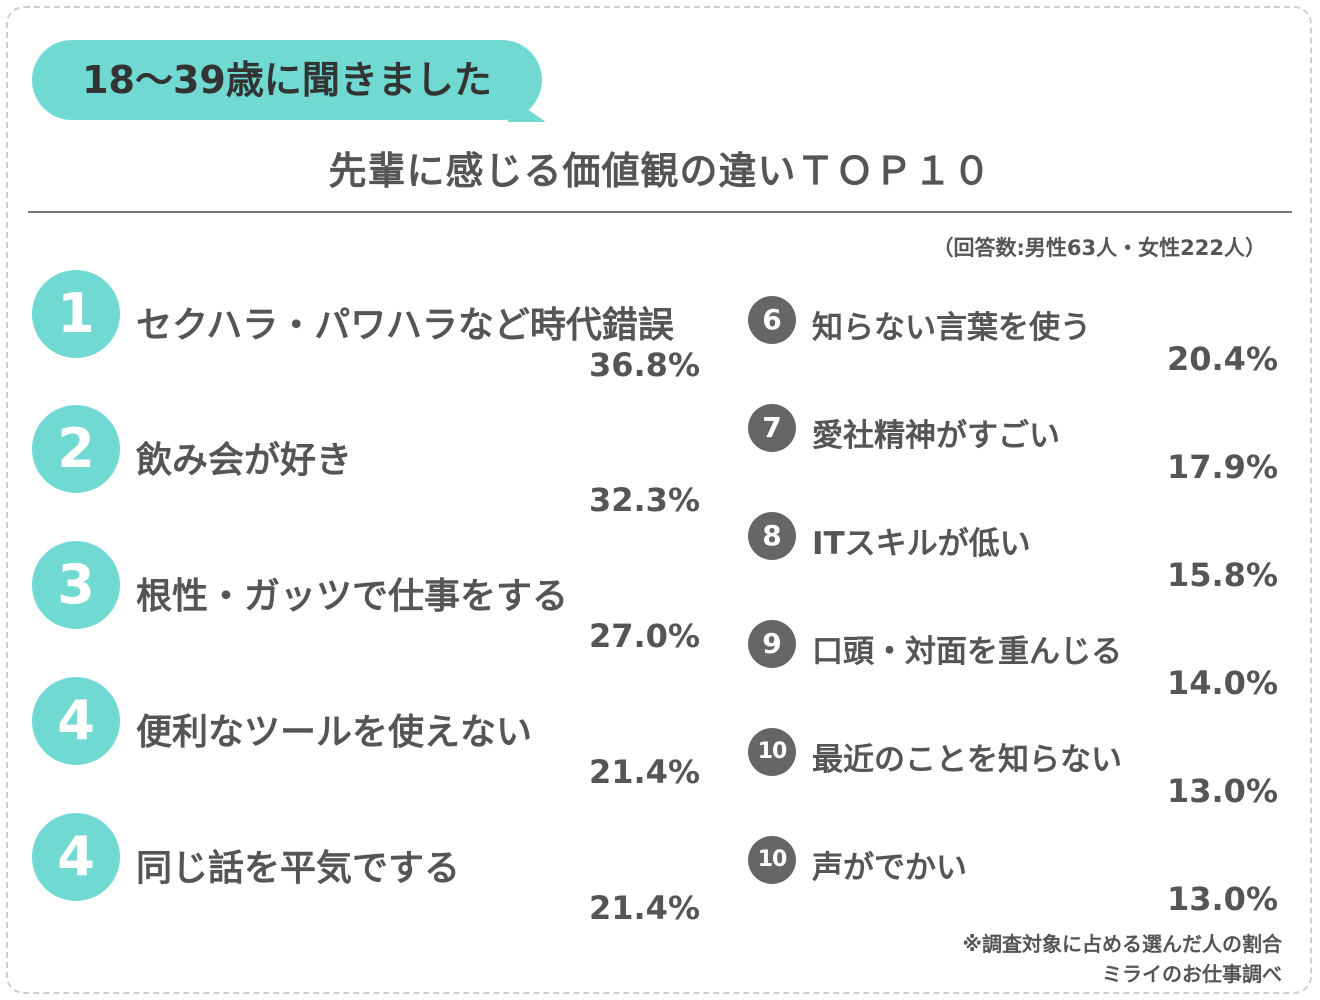  What do you see at coordinates (772, 320) in the screenshot?
I see `rank-badge: 6` at bounding box center [772, 320].